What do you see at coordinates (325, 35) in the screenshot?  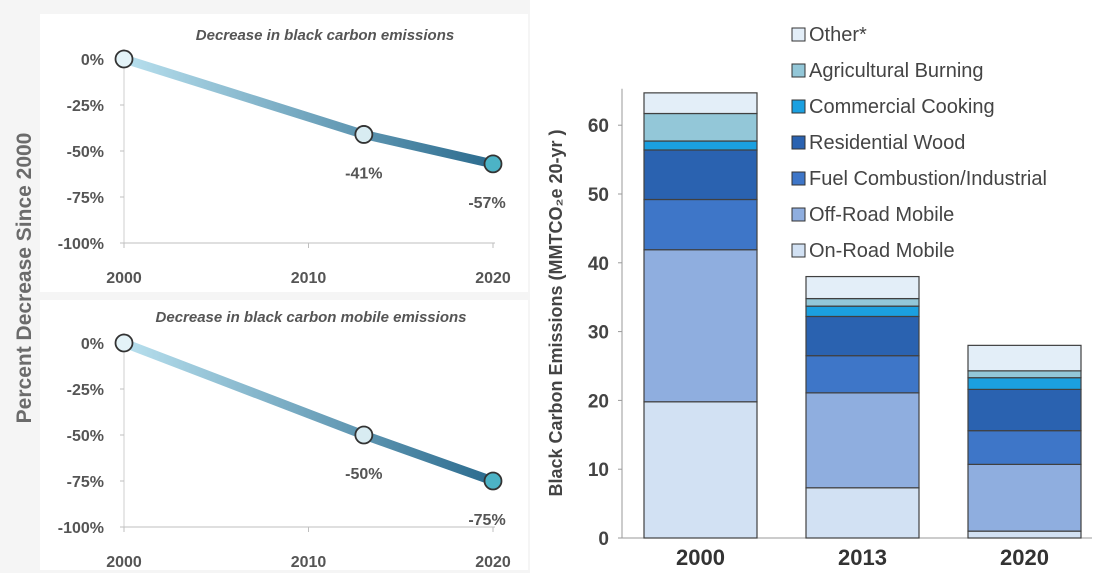 I see `top-chart-title: Decrease in black carbon emissions` at bounding box center [325, 35].